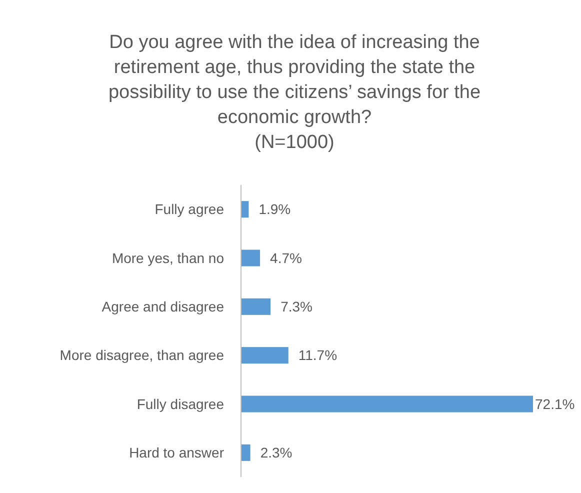  Describe the element at coordinates (286, 258) in the screenshot. I see `data-label: 4.7%` at that location.